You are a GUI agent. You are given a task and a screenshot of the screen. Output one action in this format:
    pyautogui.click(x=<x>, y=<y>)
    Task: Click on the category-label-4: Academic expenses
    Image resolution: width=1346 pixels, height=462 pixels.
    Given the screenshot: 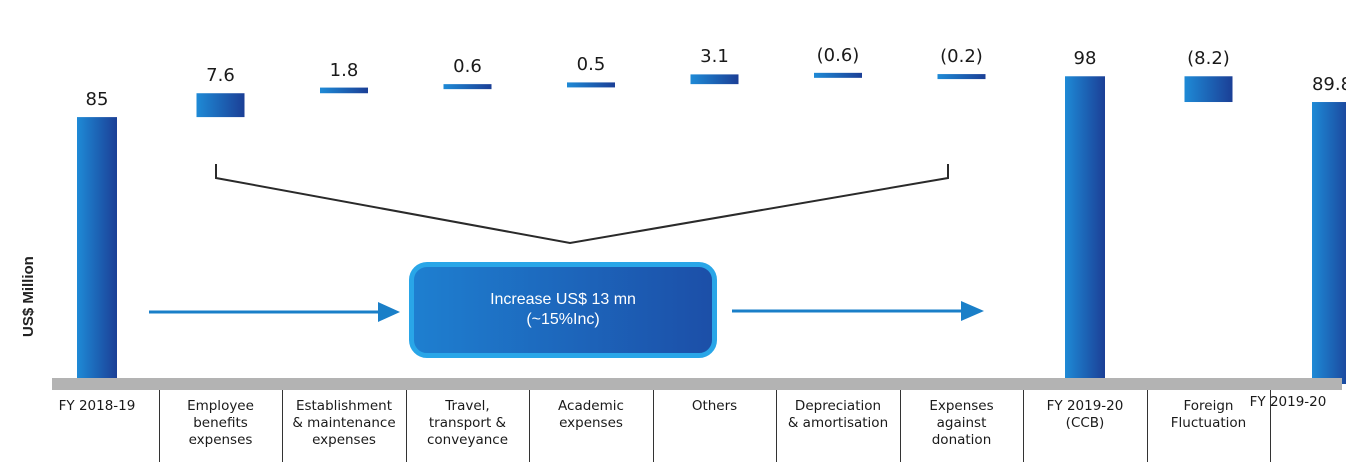 What is the action you would take?
    pyautogui.click(x=591, y=415)
    